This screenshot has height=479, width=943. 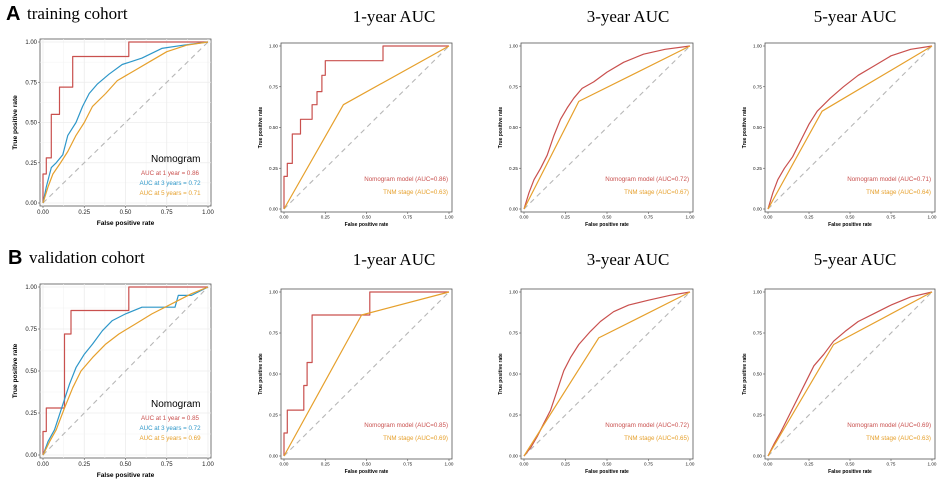 I want to click on legend-entry-orange: AUC at 5 years = 0.71, so click(x=170, y=193).